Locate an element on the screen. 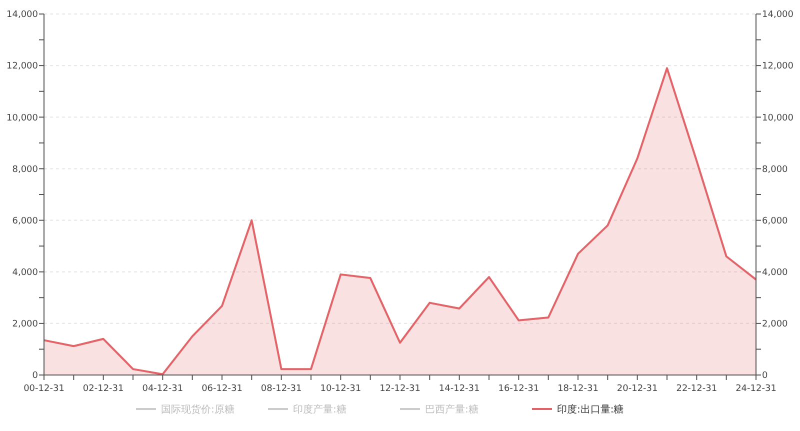  y-tick-label: 10,000 is located at coordinates (22, 118).